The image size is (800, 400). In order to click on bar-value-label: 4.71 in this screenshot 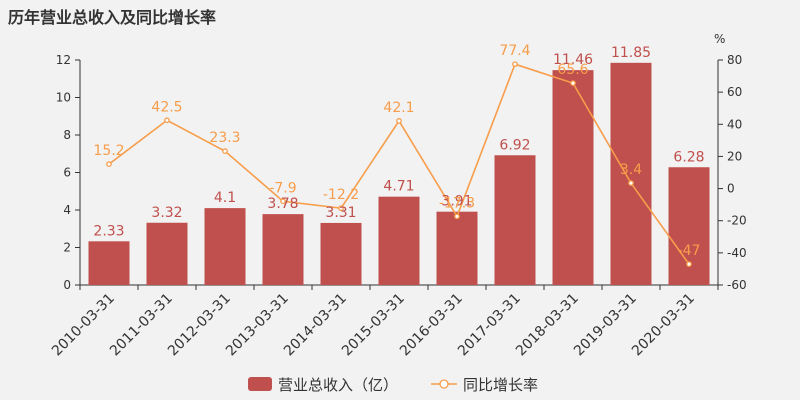, I will do `click(398, 187)`.